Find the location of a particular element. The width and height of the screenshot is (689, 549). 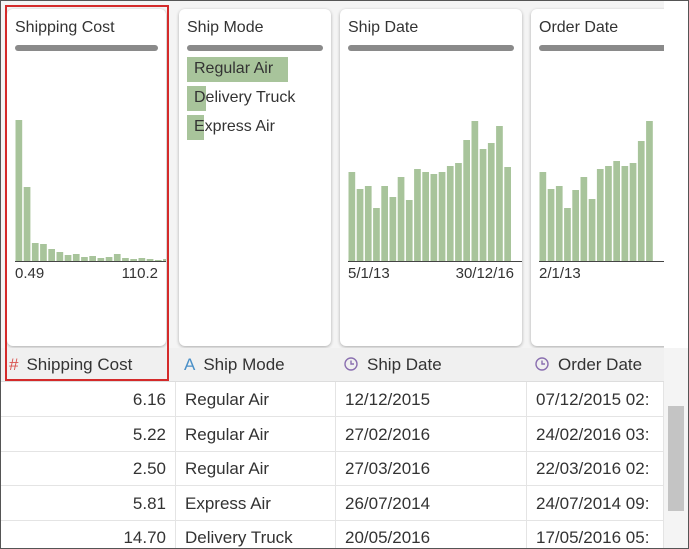

column-card: Shipping Cost 0.49 110.2 is located at coordinates (86, 177).